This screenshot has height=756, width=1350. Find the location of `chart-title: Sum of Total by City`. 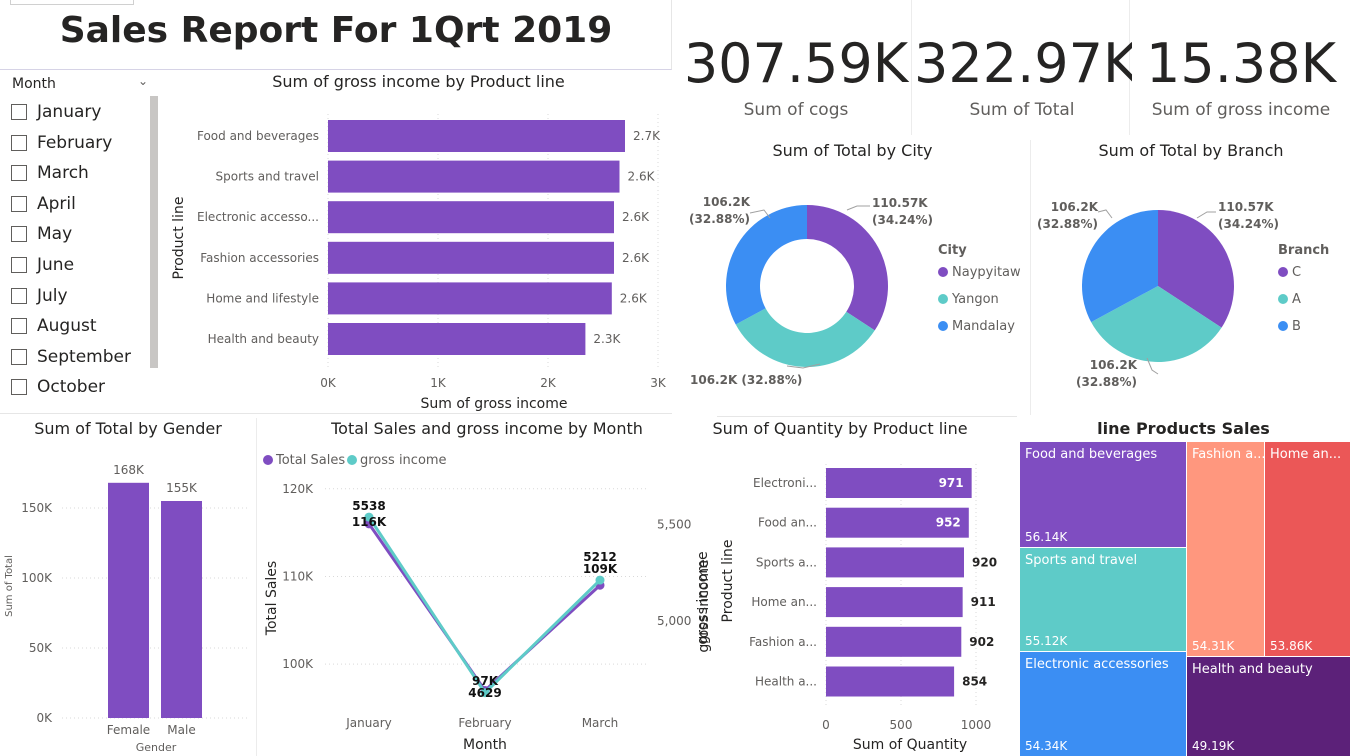

chart-title: Sum of Total by City is located at coordinates (852, 150).